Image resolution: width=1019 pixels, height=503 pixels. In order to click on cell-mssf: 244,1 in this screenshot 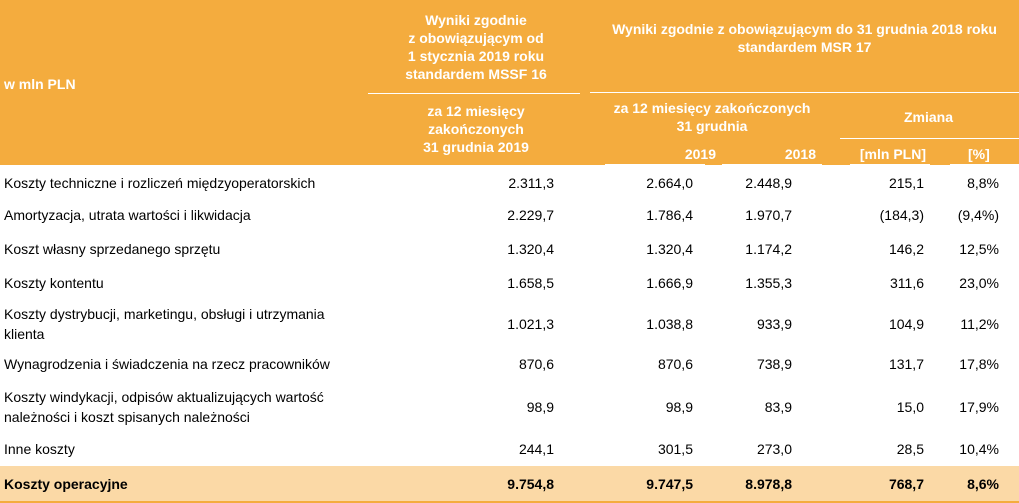, I will do `click(536, 449)`.